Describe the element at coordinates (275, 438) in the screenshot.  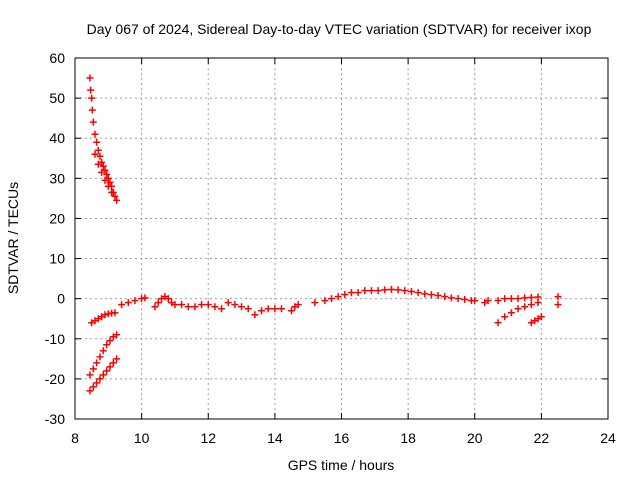
I see `x-tick-label: 14` at that location.